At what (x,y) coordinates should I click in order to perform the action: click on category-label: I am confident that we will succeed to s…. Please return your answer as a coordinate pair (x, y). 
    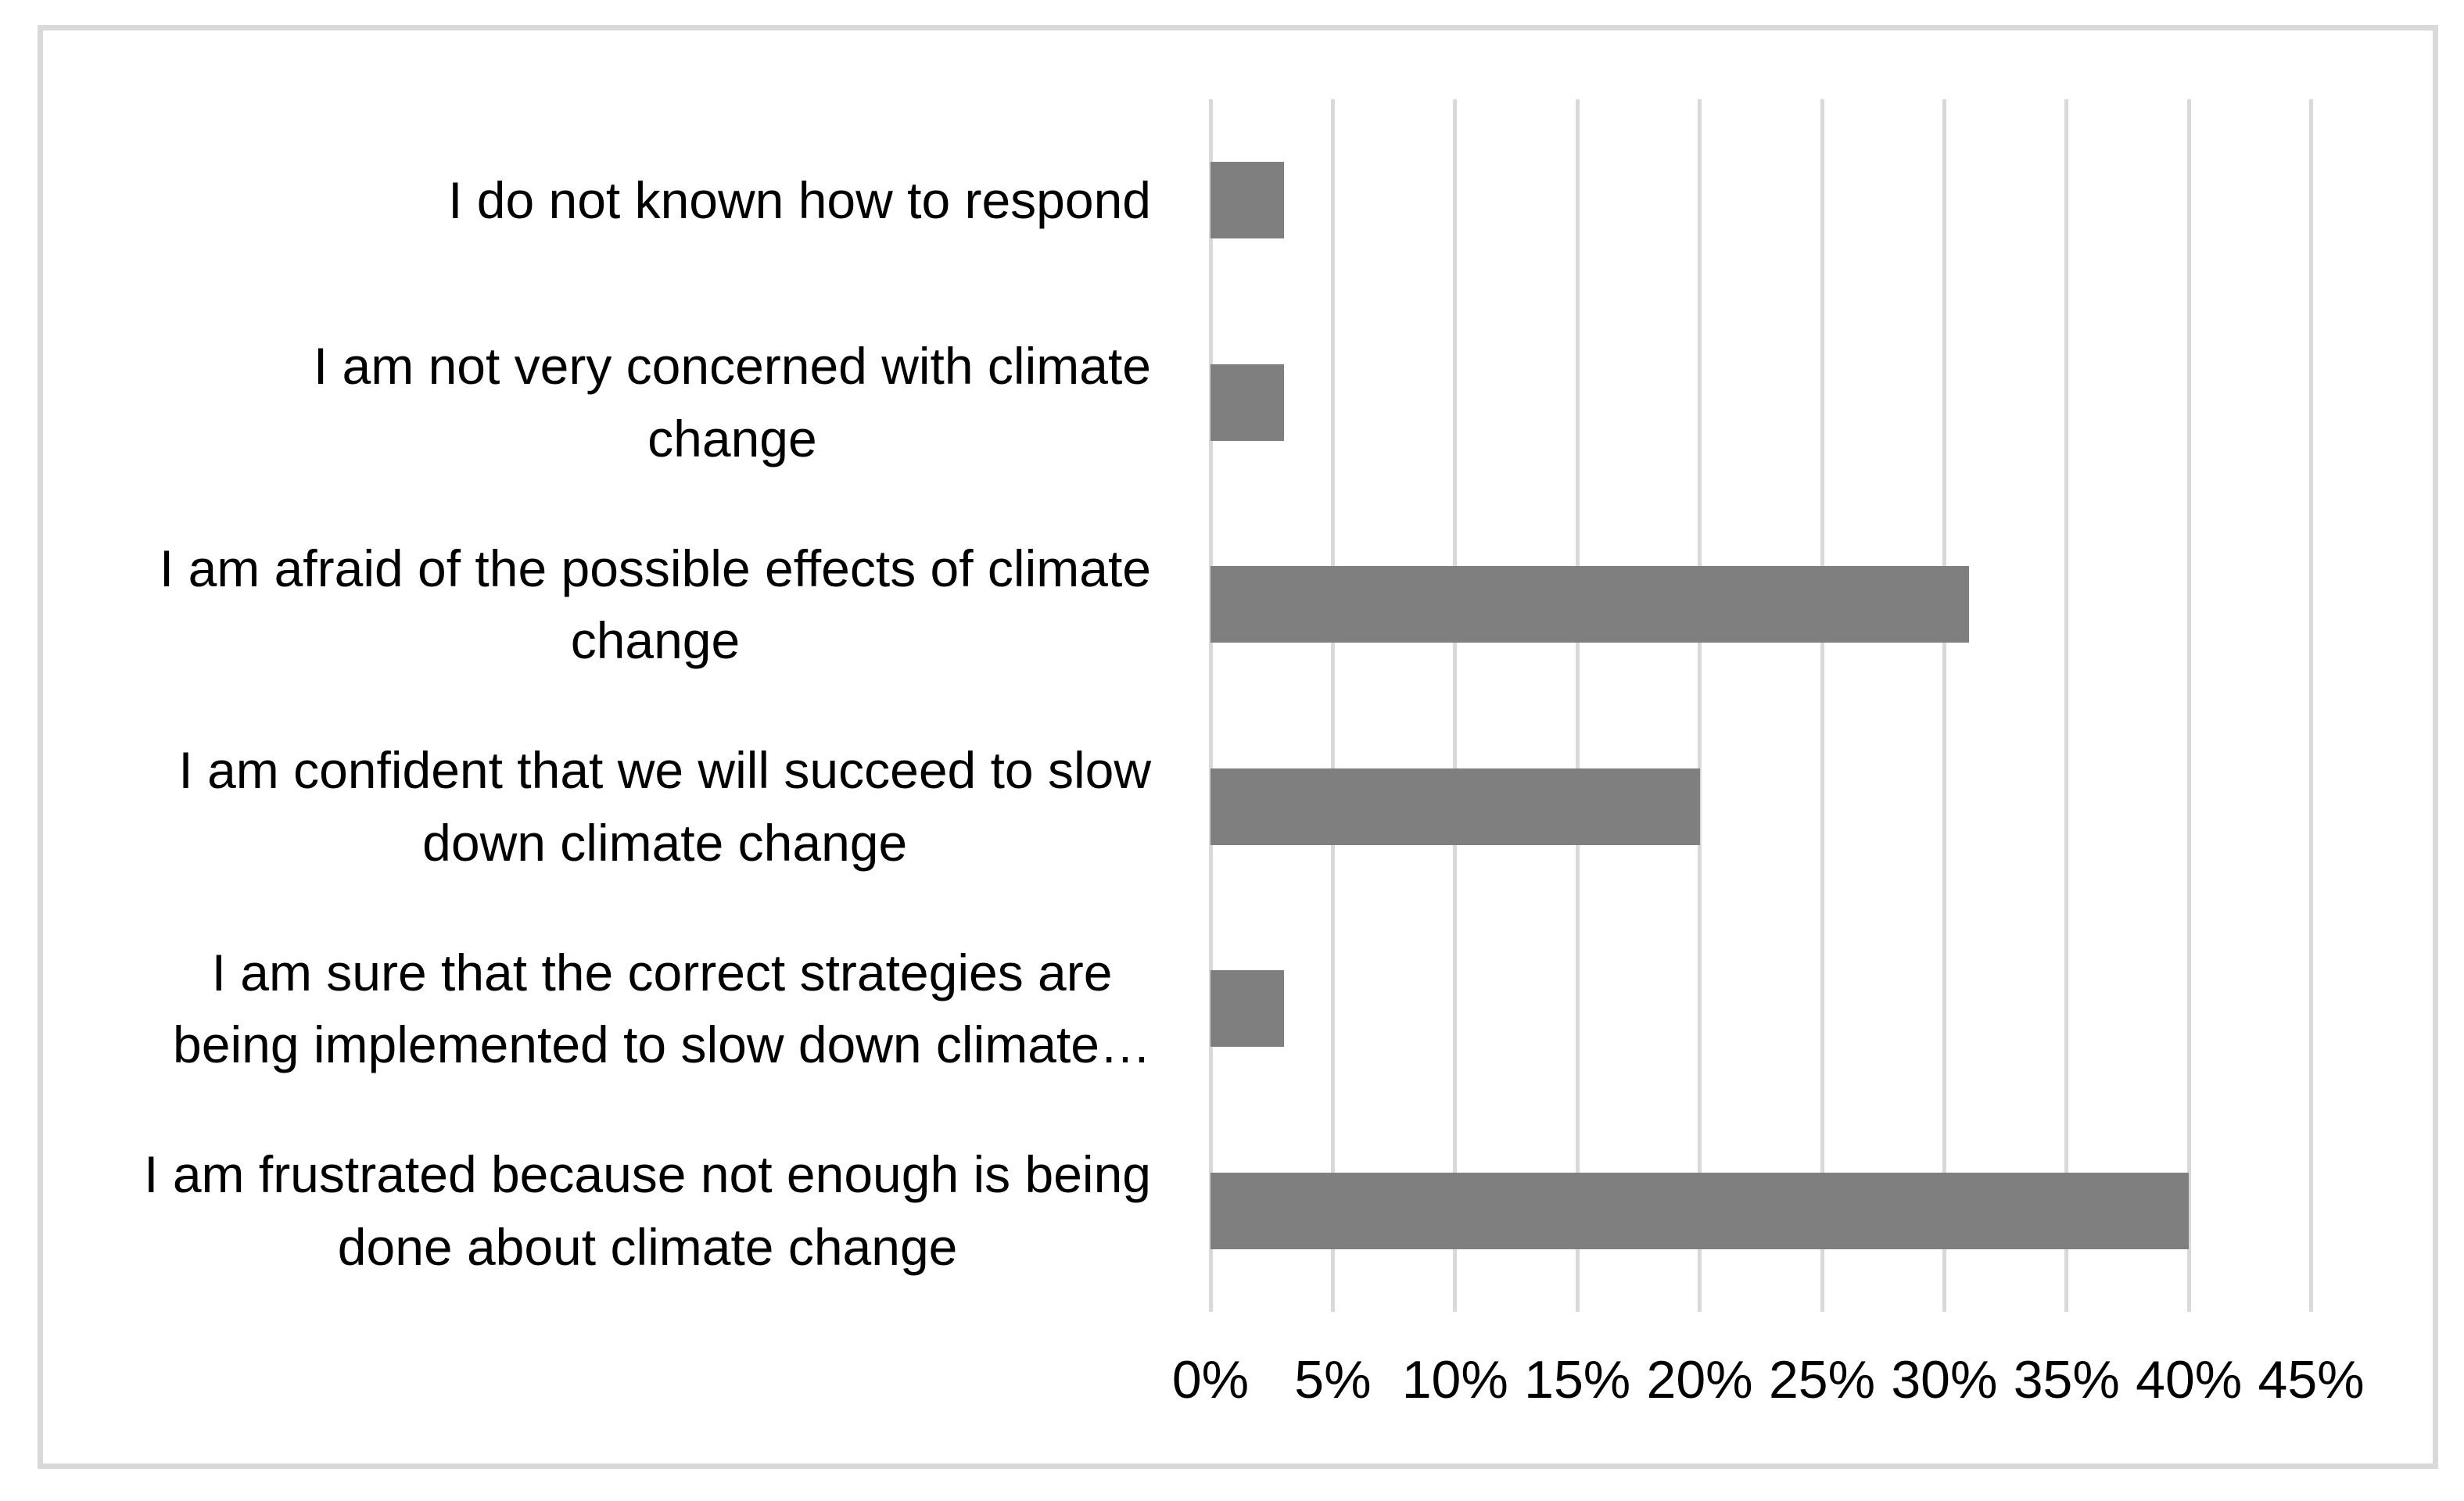
    Looking at the image, I should click on (664, 806).